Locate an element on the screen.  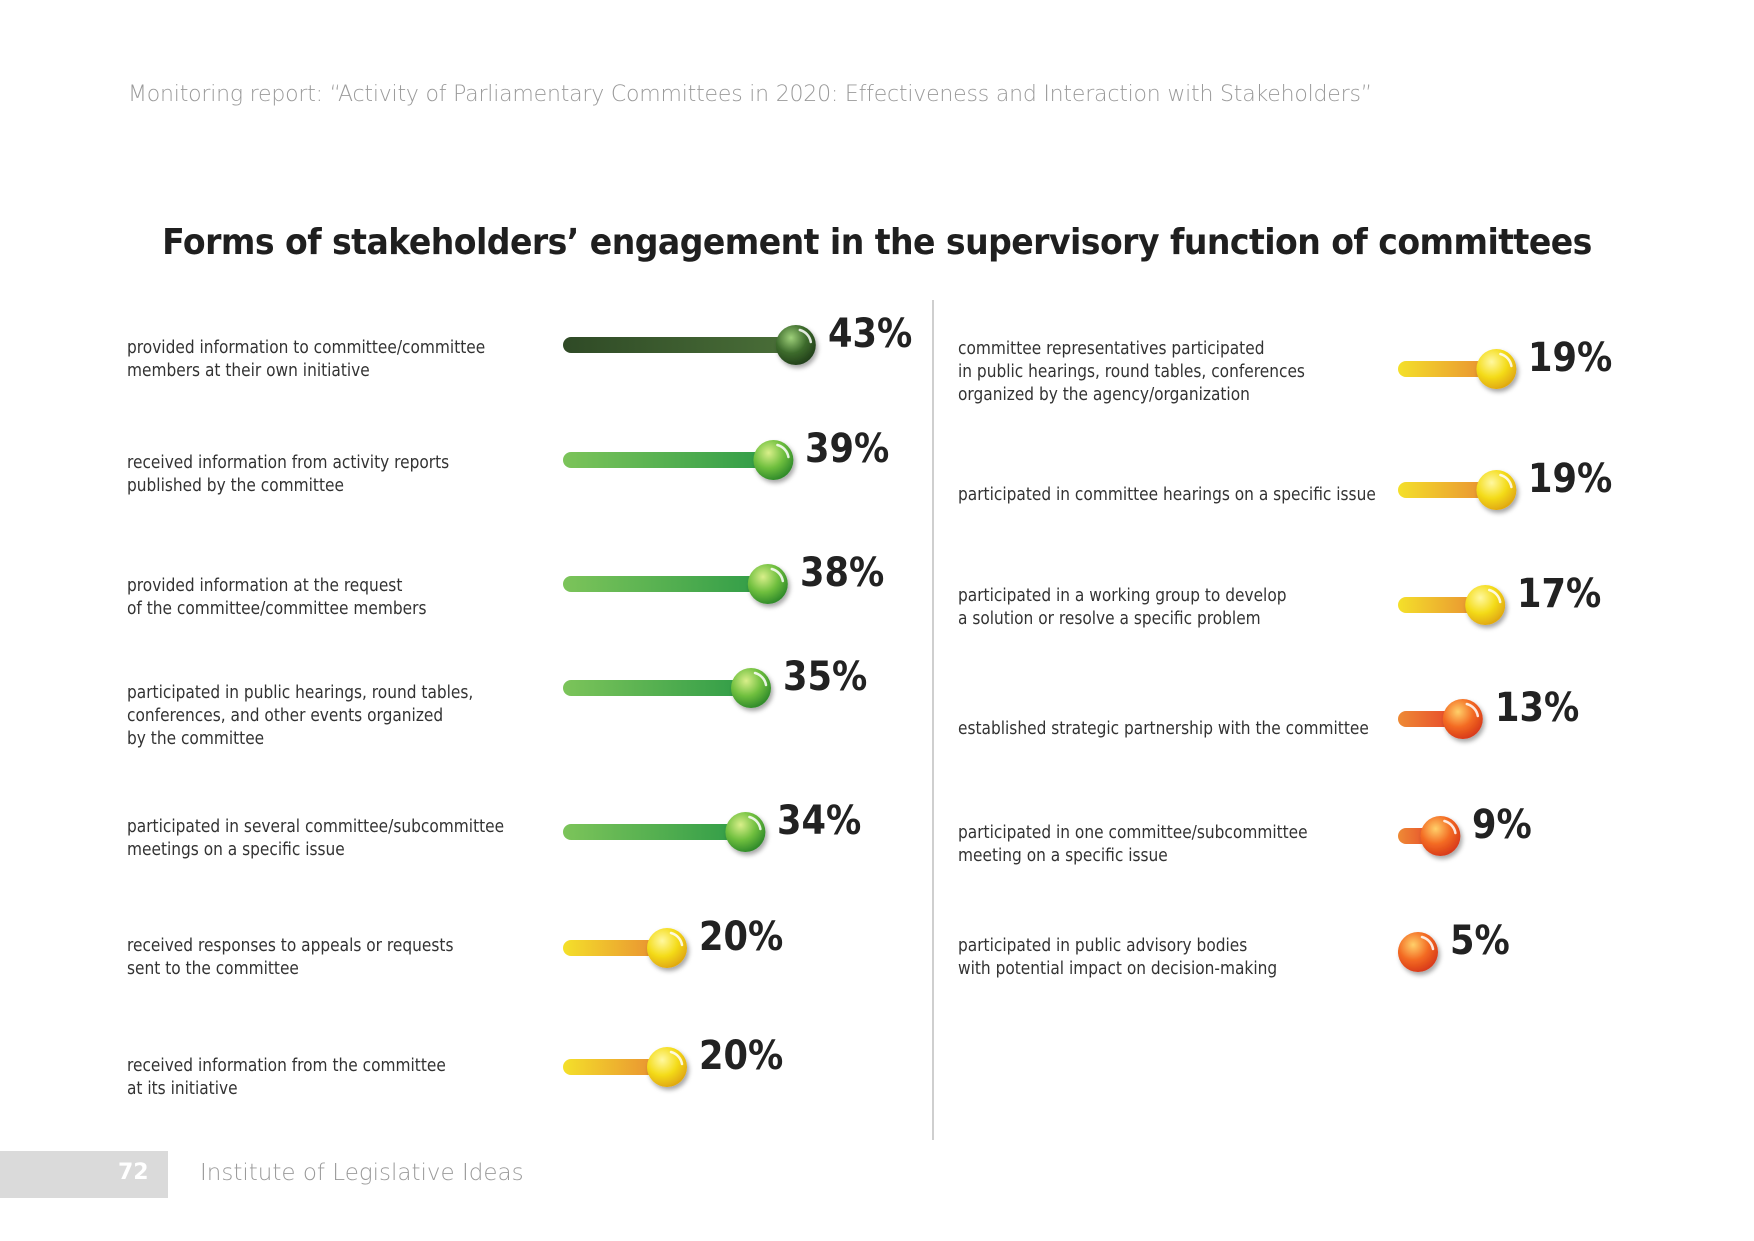
value-label: 17% is located at coordinates (1559, 594).